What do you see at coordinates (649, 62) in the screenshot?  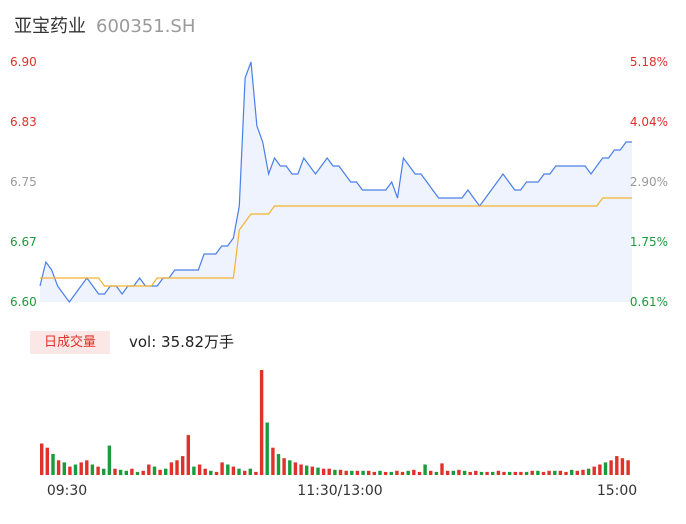 I see `y-tick-right: 5.18%` at bounding box center [649, 62].